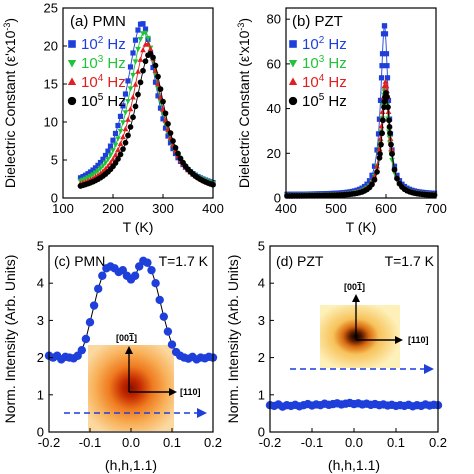 Image resolution: width=474 pixels, height=474 pixels. Describe the element at coordinates (131, 310) in the screenshot. I see `panel-c-plot` at that location.